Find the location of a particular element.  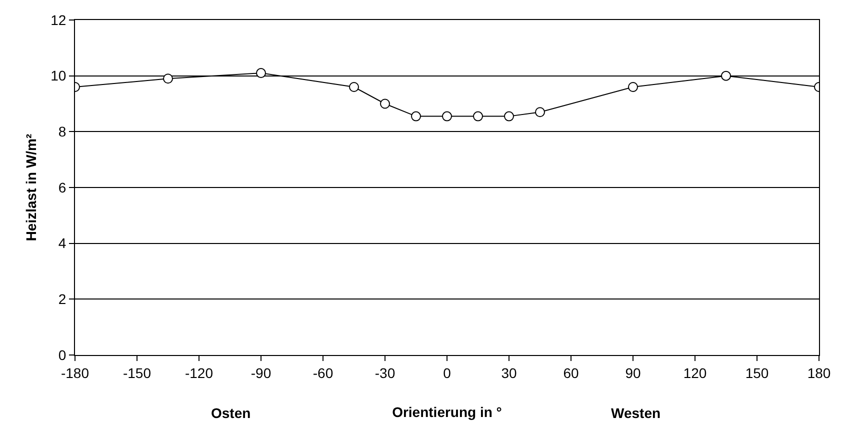

x-tick-label: 0 is located at coordinates (447, 372).